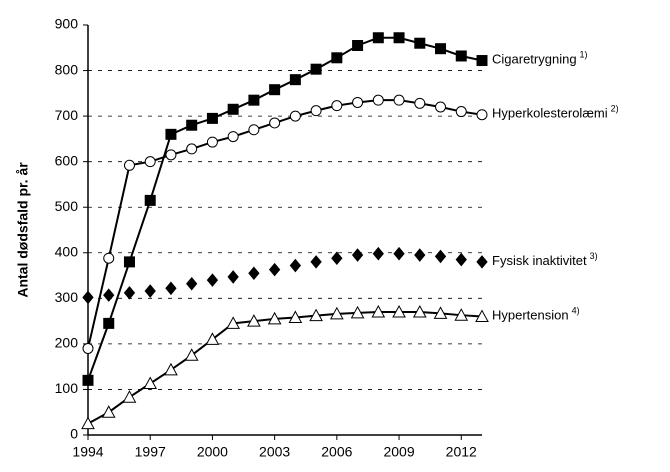  Describe the element at coordinates (74, 434) in the screenshot. I see `y-tick-label: 0` at that location.